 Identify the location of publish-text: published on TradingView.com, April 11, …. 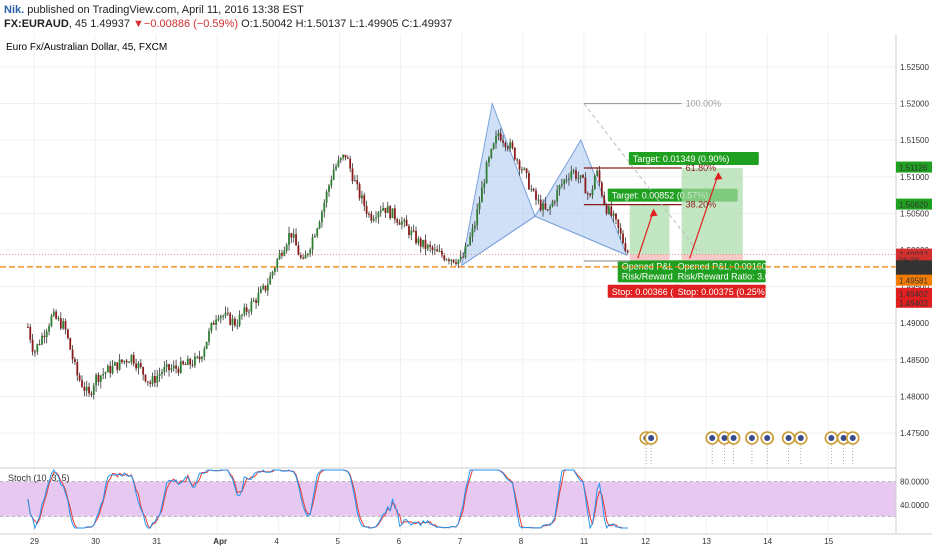
(164, 10).